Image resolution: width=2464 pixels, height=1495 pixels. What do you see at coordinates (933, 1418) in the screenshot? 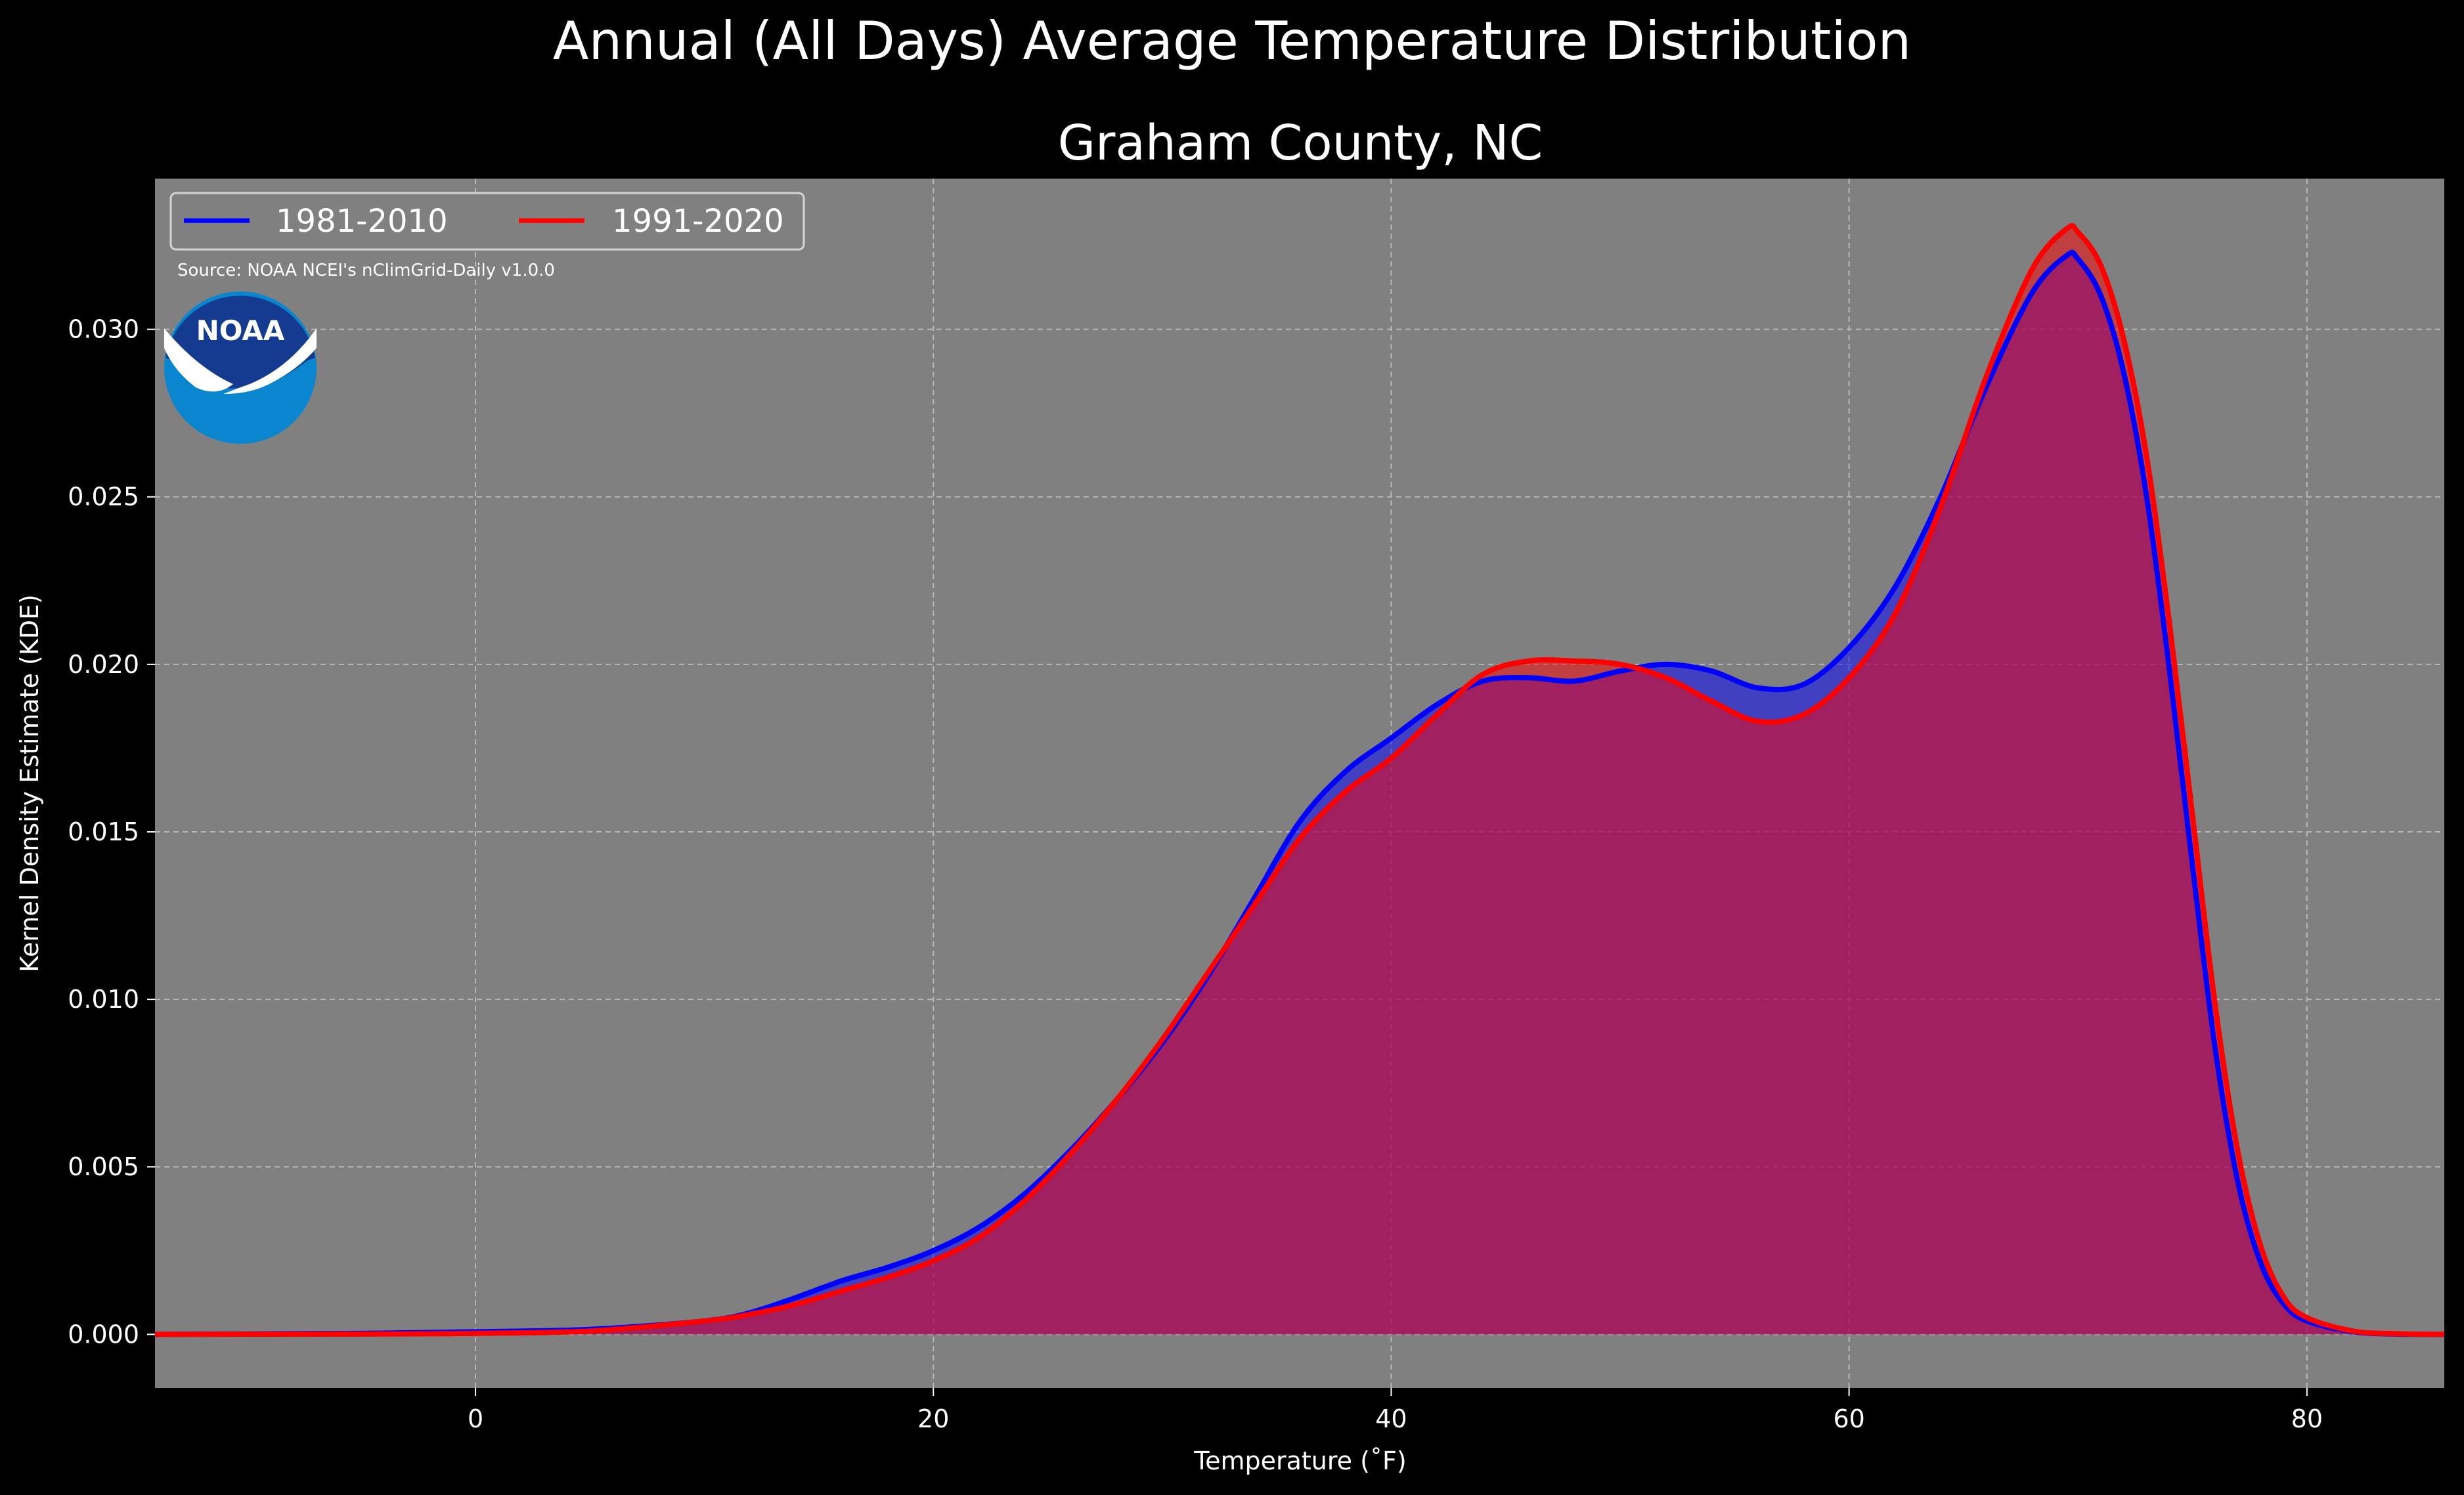
I see `x-tick-label: 20` at bounding box center [933, 1418].